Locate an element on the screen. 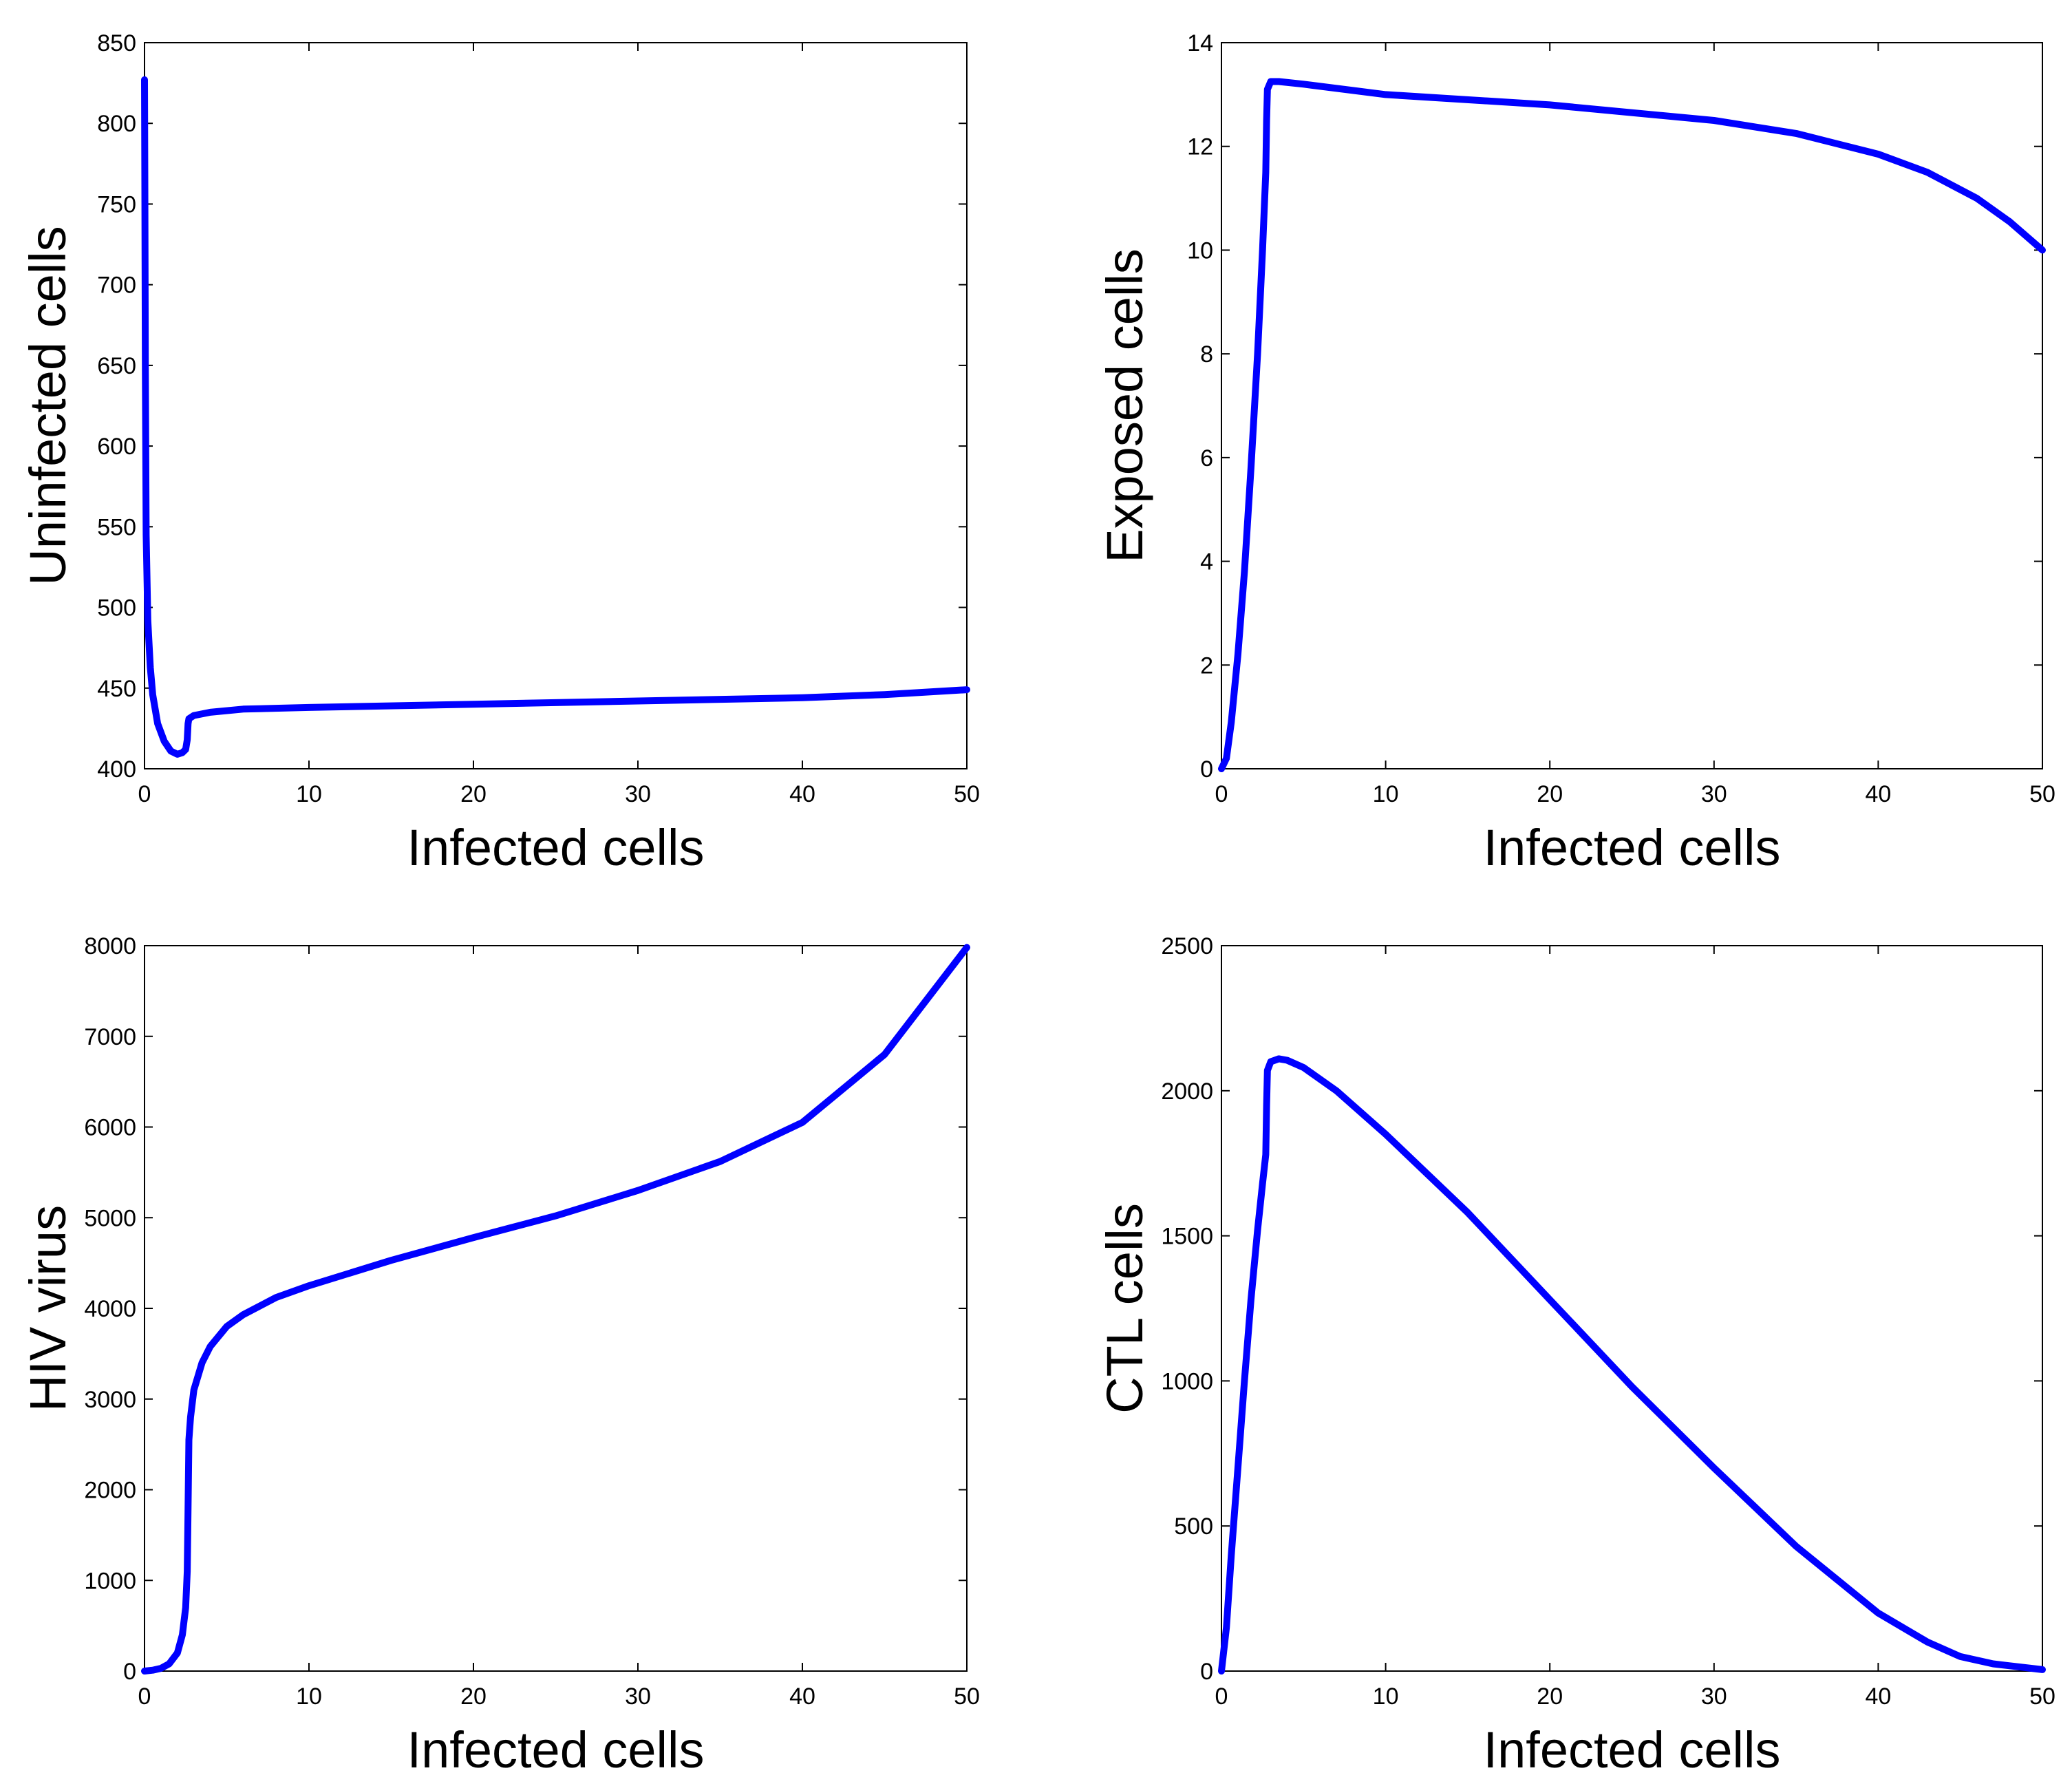 The image size is (2072, 1775). y-tick-label: 550 is located at coordinates (117, 527).